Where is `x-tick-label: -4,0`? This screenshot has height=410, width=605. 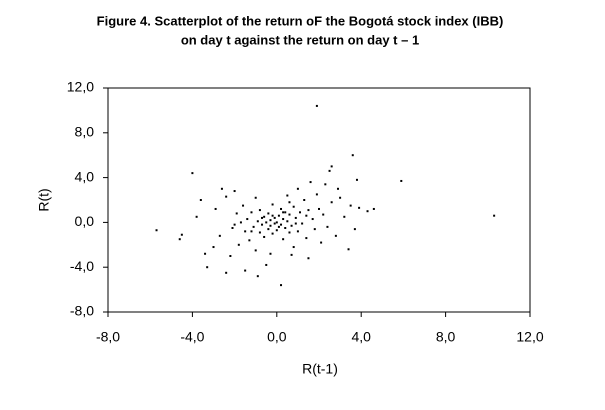
x-tick-label: -4,0 is located at coordinates (192, 337).